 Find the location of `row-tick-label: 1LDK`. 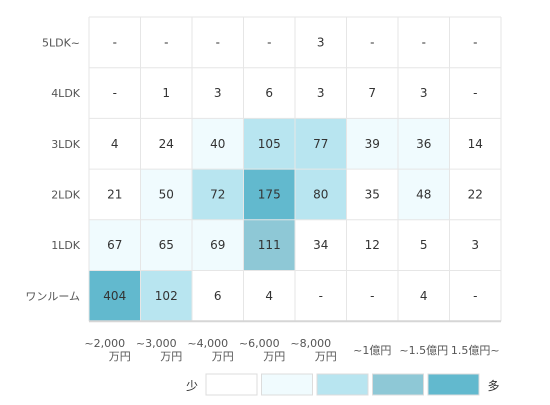

row-tick-label: 1LDK is located at coordinates (66, 245).